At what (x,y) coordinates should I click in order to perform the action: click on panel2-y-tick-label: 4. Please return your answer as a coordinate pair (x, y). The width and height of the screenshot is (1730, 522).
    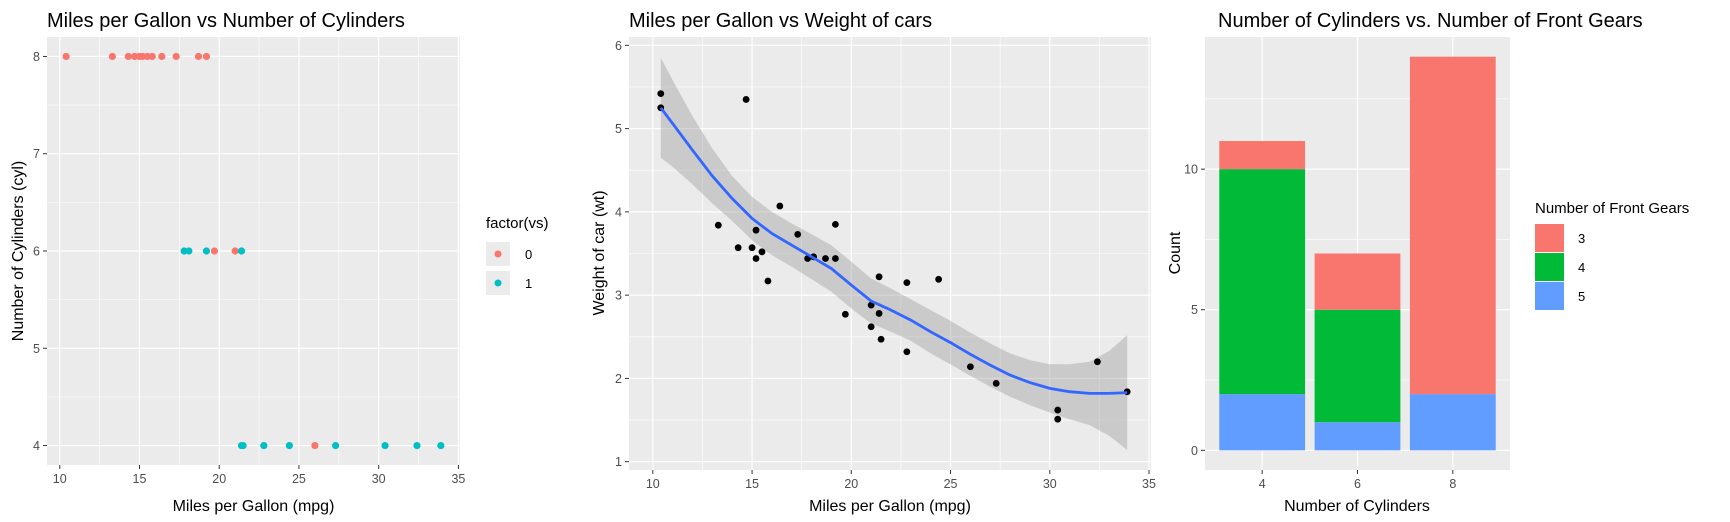
    Looking at the image, I should click on (618, 212).